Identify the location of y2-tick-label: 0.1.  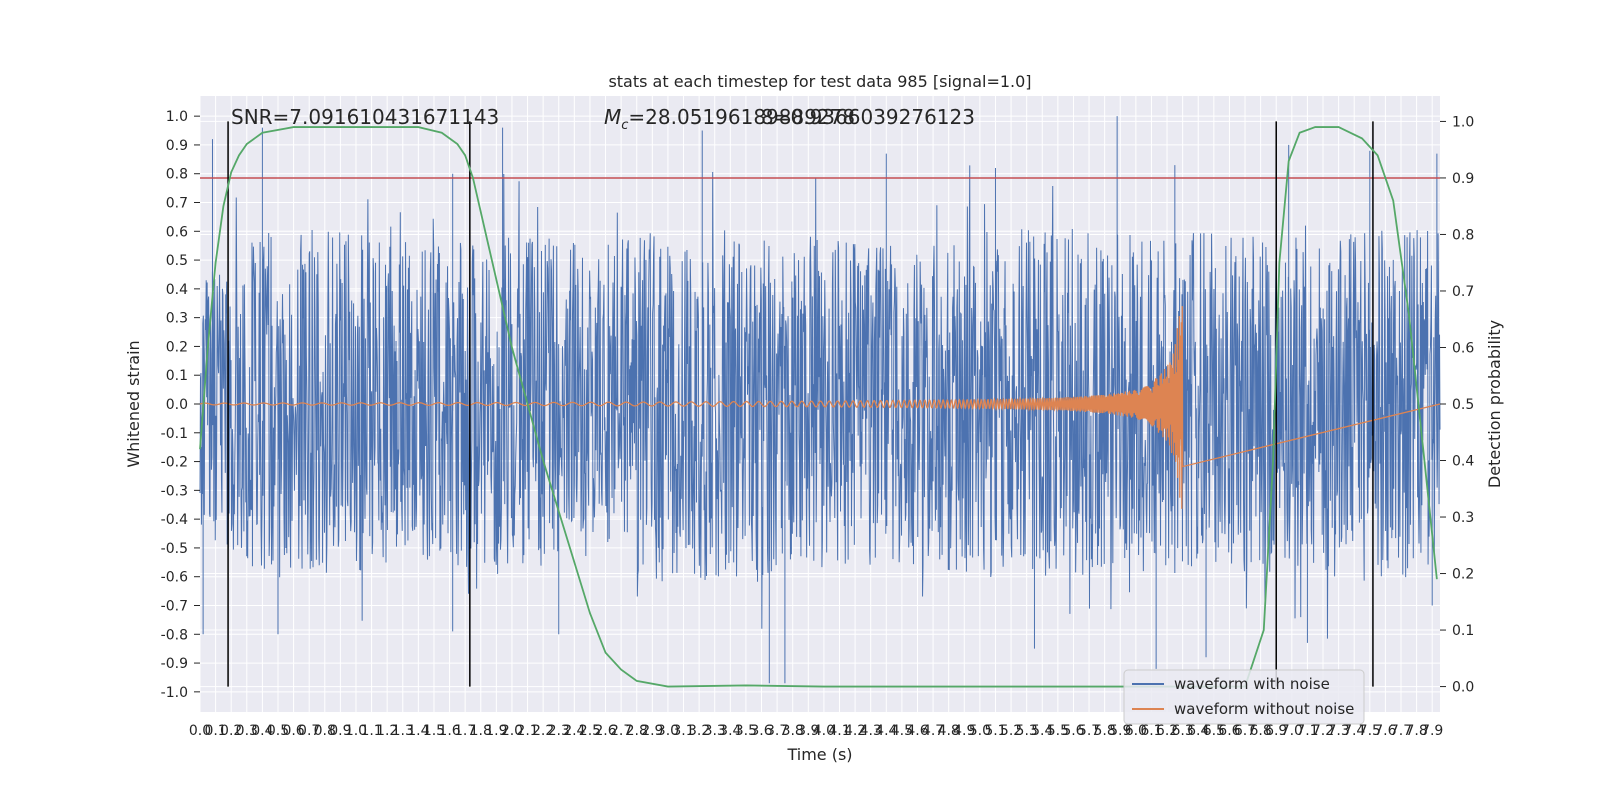
(1463, 631).